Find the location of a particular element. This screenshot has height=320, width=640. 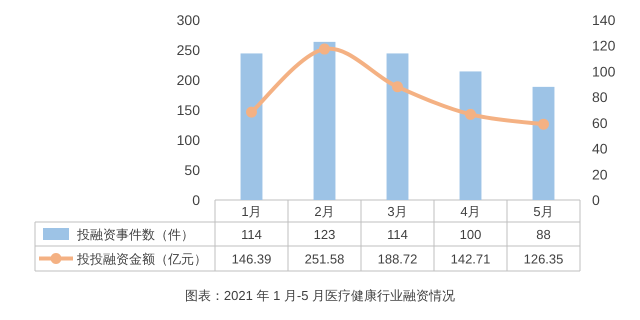

y2-tick-label: 80 is located at coordinates (600, 97).